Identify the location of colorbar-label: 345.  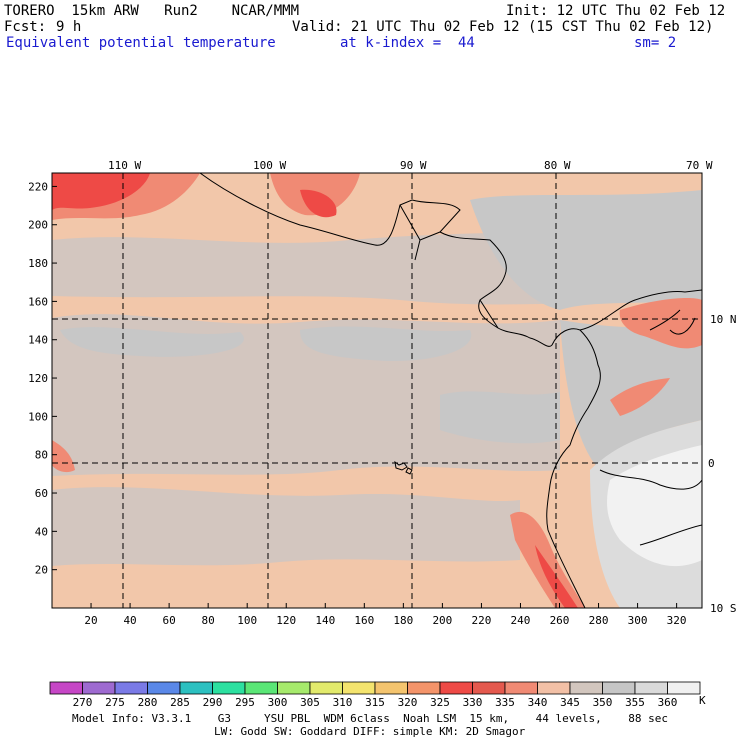
(570, 702).